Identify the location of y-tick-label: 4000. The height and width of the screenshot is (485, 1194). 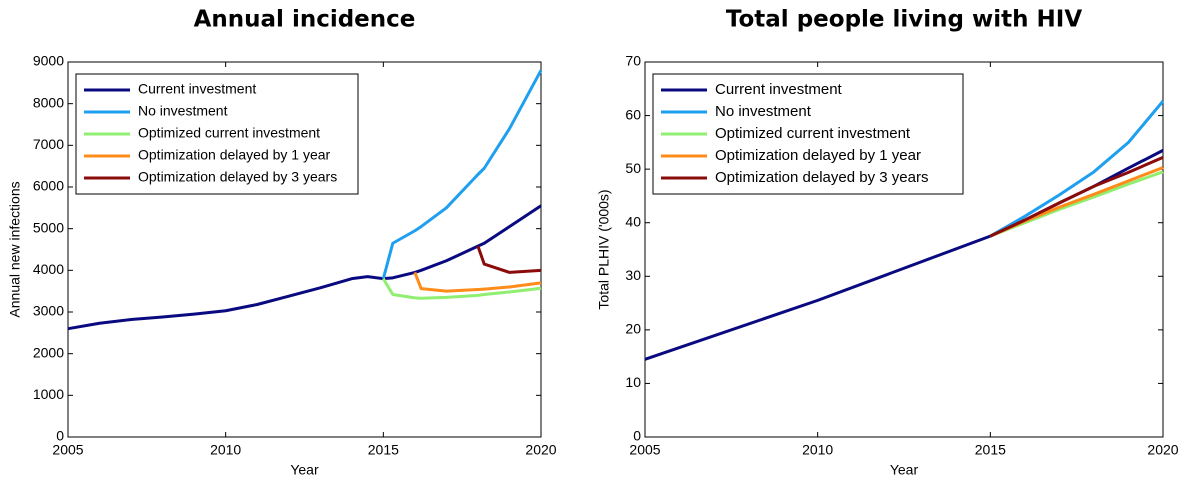
(48, 269).